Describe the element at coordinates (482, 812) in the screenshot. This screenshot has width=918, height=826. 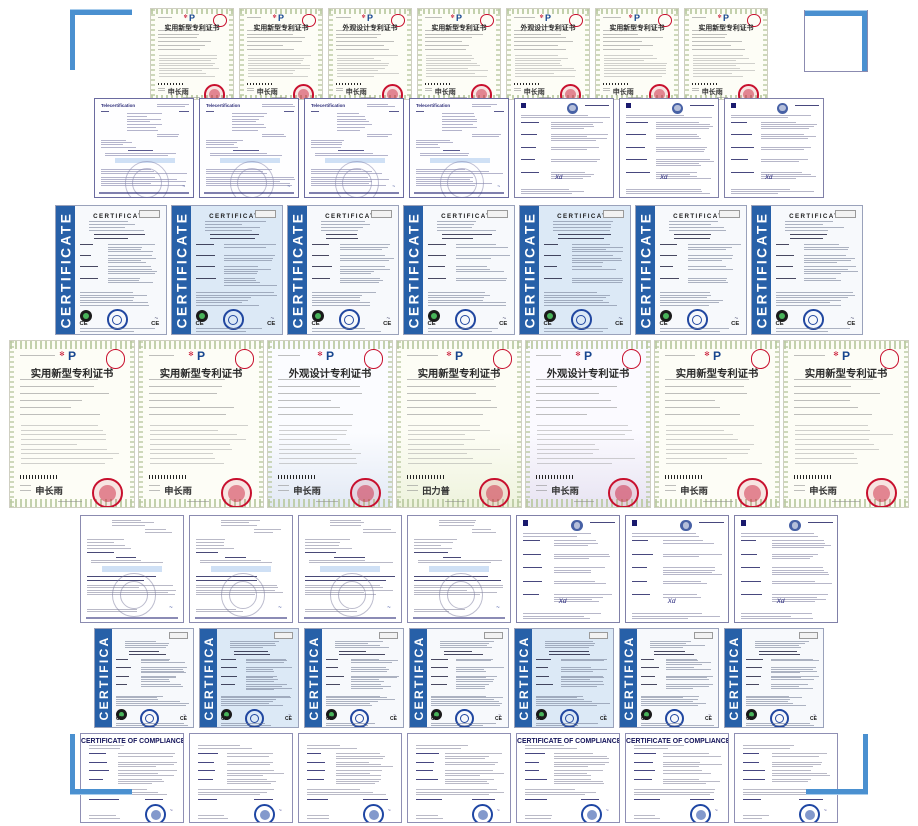
I see `round-blue-seal` at that location.